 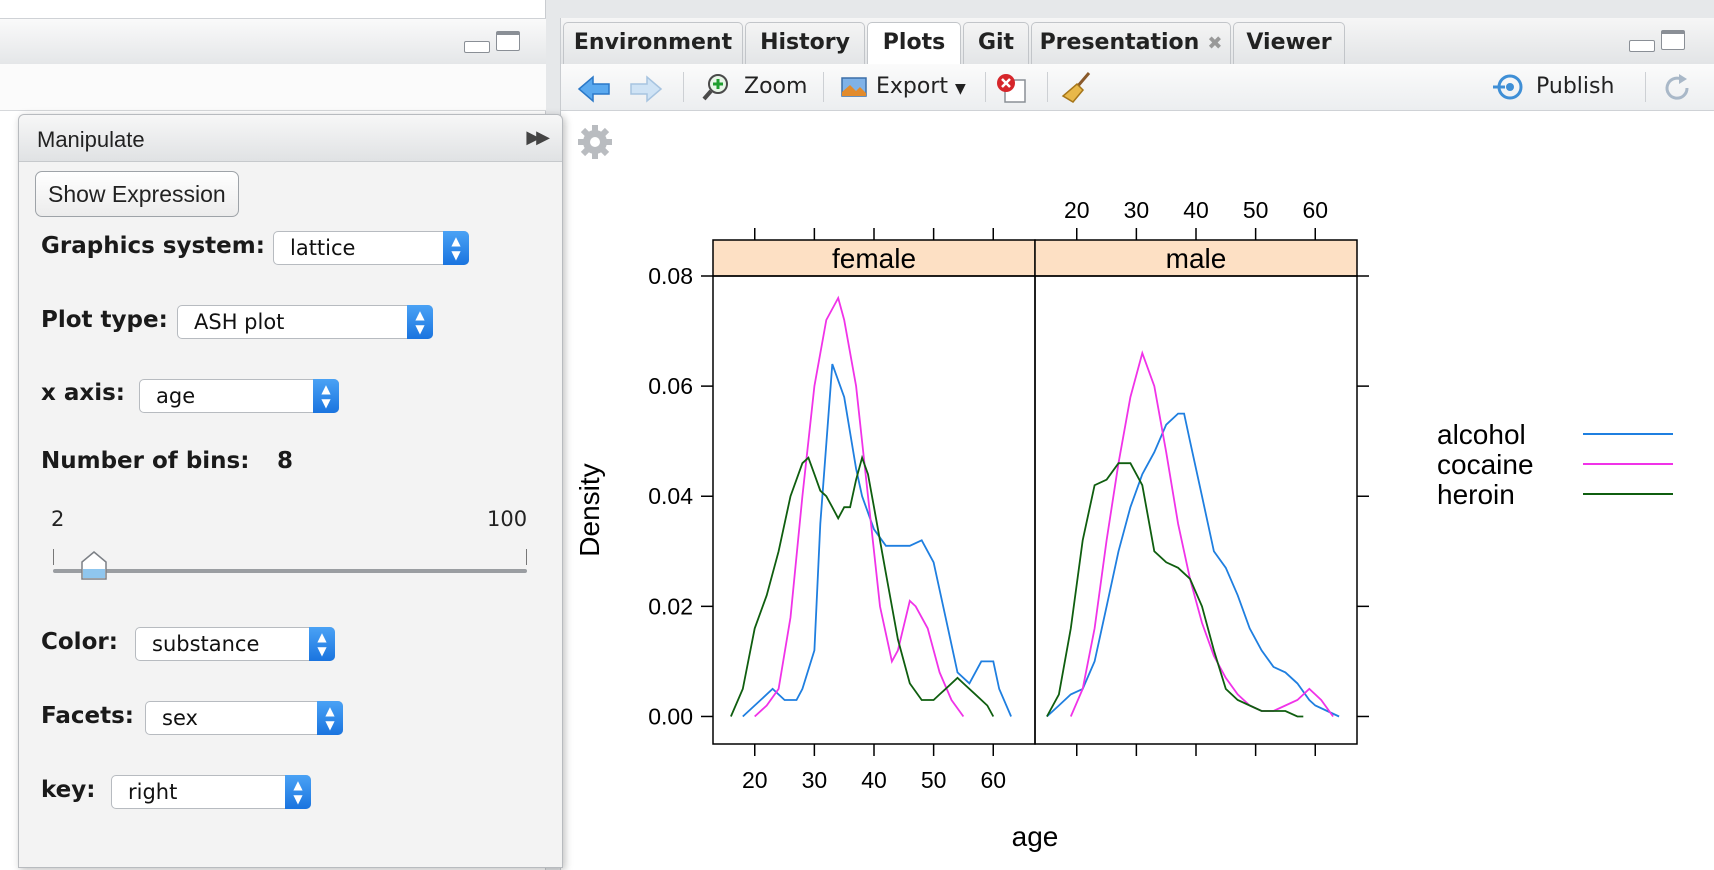 I want to click on zoom-icon, so click(x=715, y=87).